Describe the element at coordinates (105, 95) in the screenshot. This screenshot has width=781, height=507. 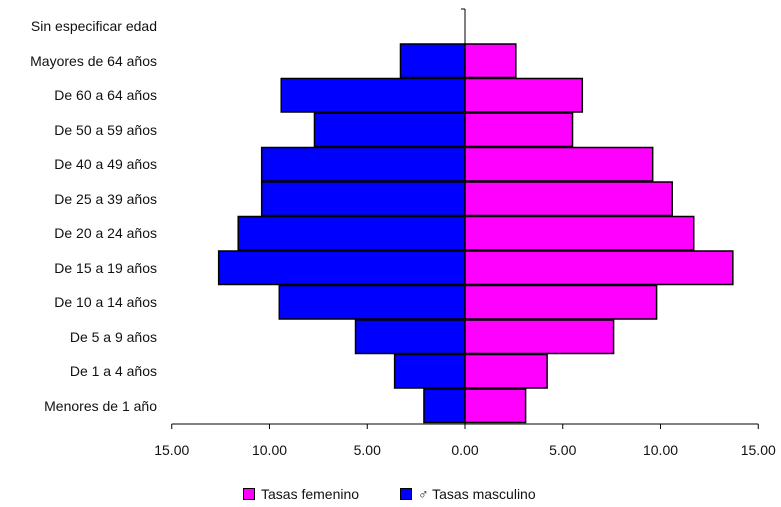
I see `category-label: De 60 a 64 años` at that location.